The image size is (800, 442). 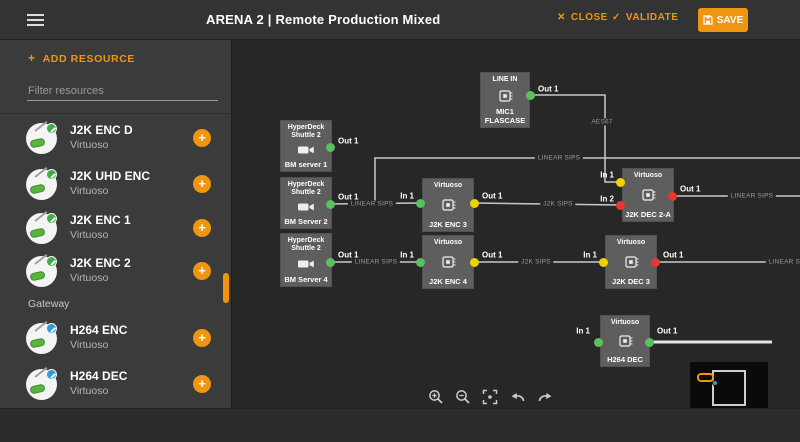 I want to click on port-out-bm1, so click(x=330, y=147).